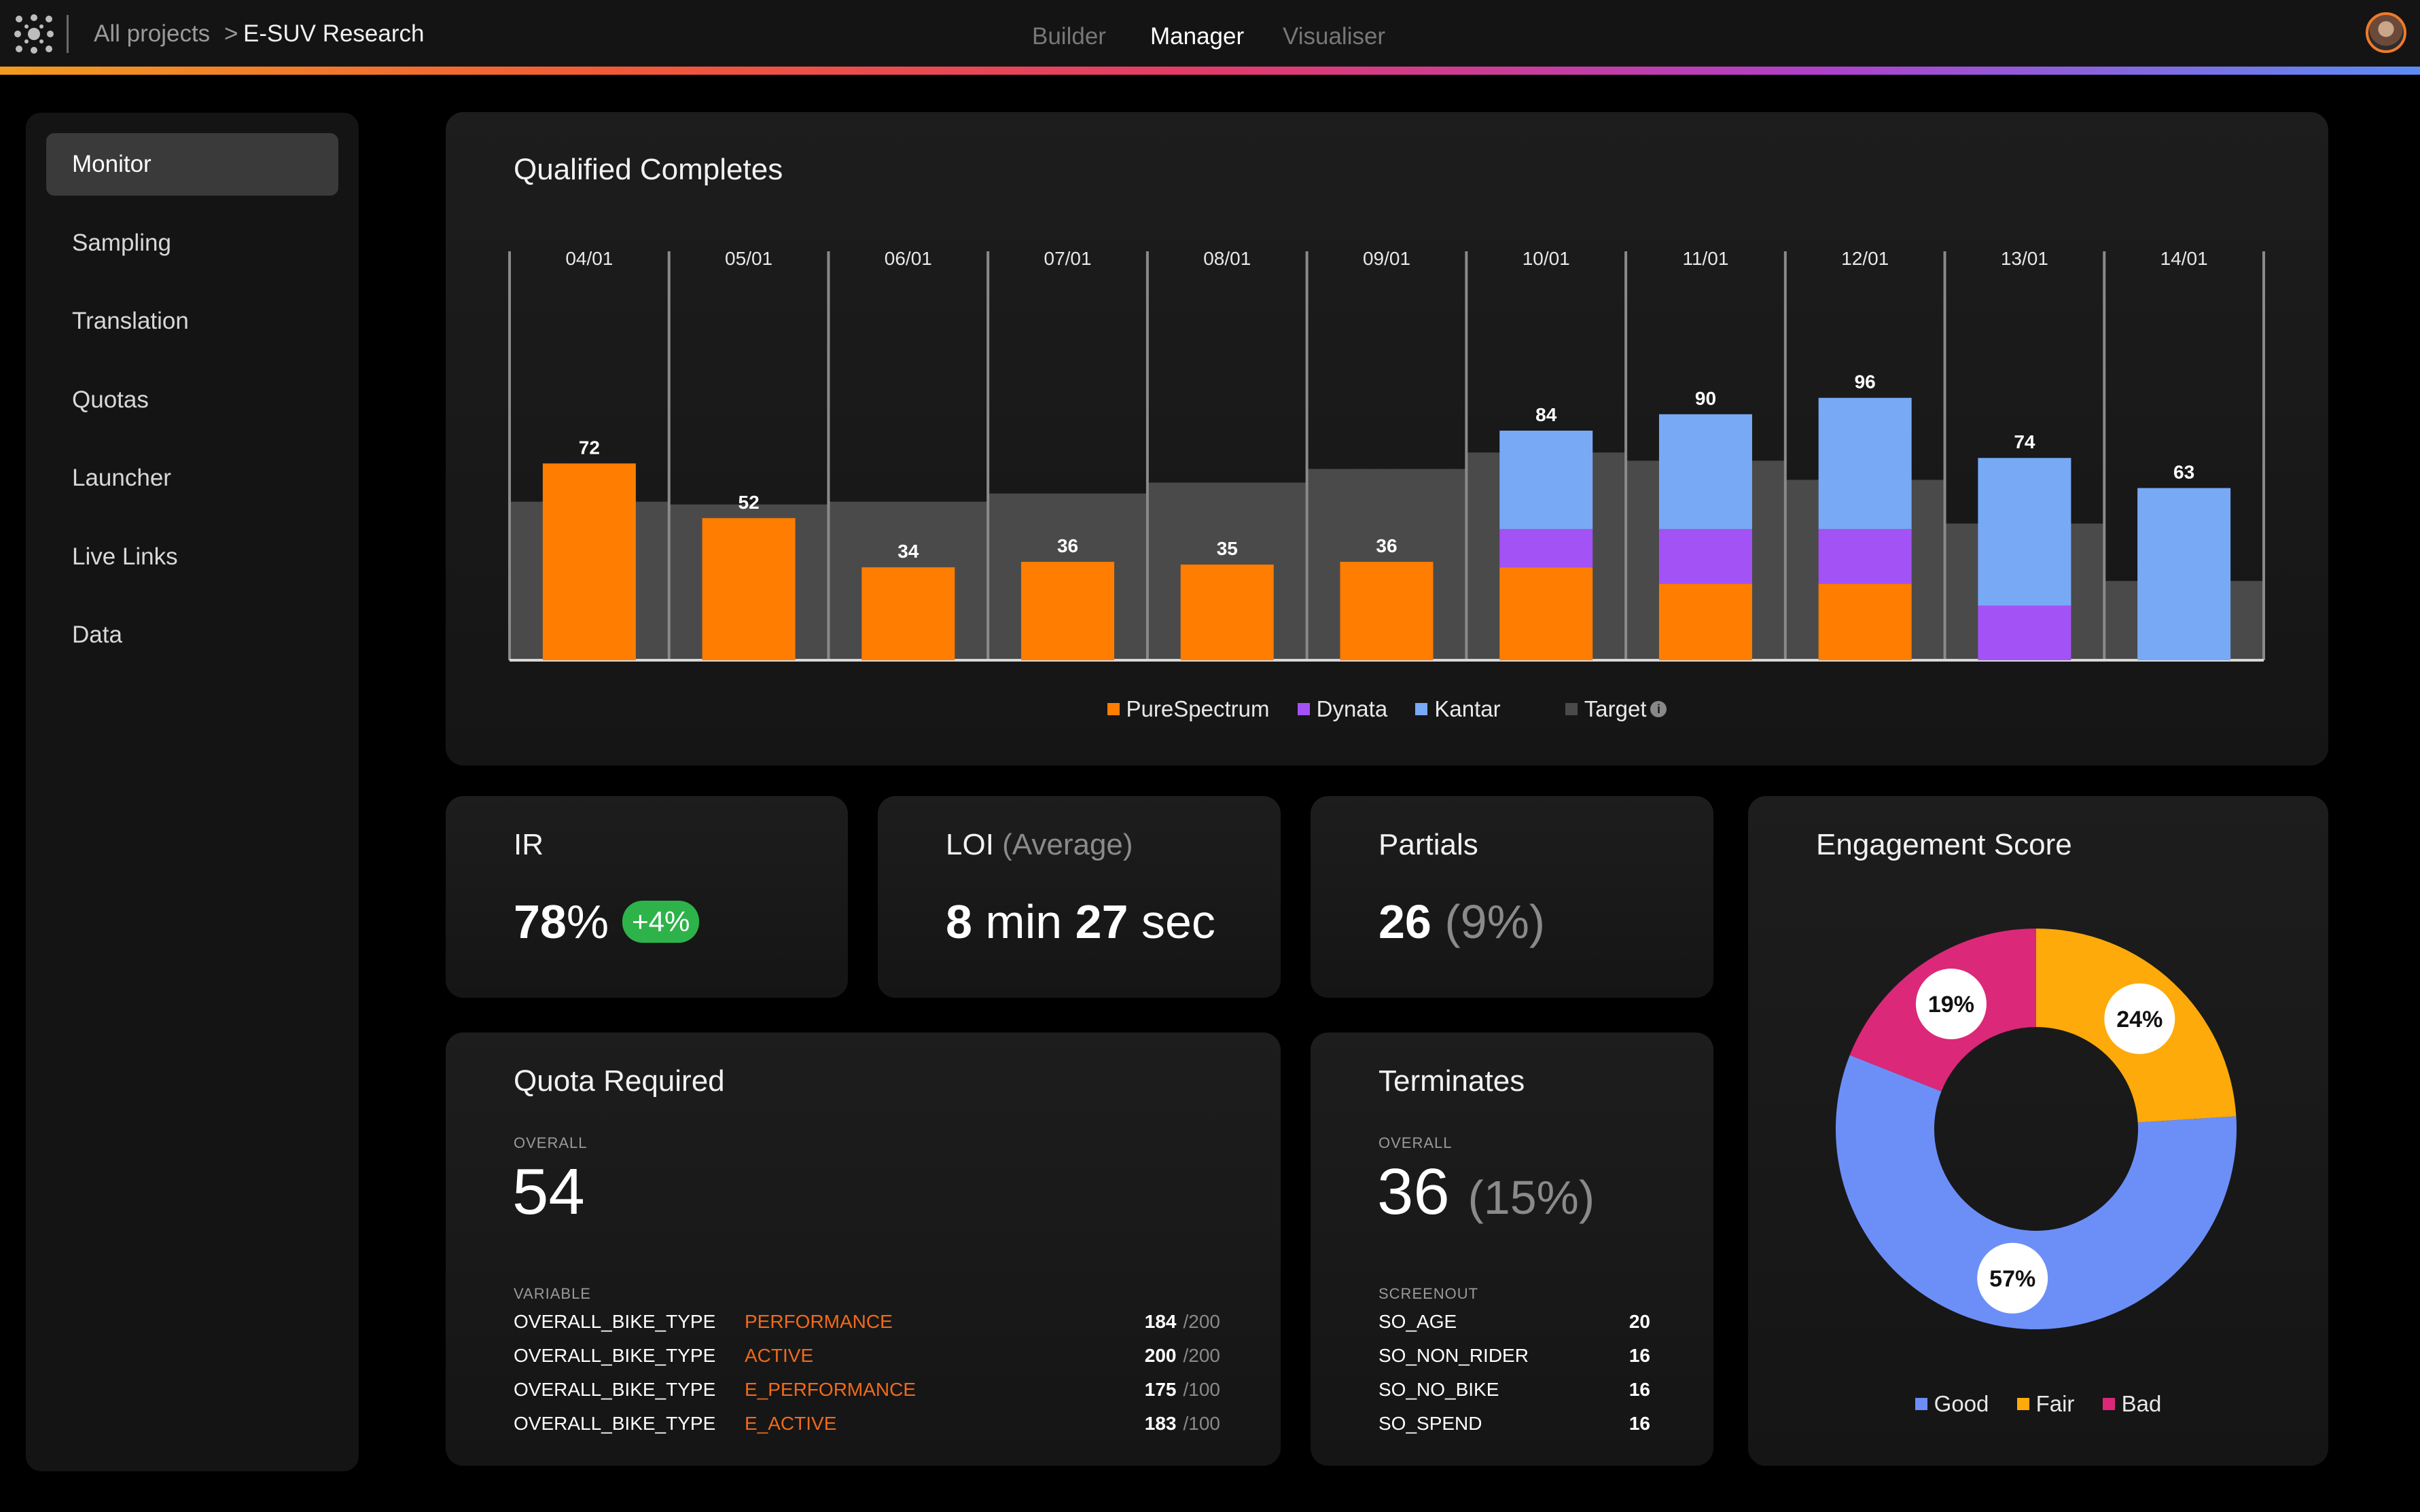 The width and height of the screenshot is (2420, 1512). I want to click on sidebar-item-launcher: Launcher, so click(122, 478).